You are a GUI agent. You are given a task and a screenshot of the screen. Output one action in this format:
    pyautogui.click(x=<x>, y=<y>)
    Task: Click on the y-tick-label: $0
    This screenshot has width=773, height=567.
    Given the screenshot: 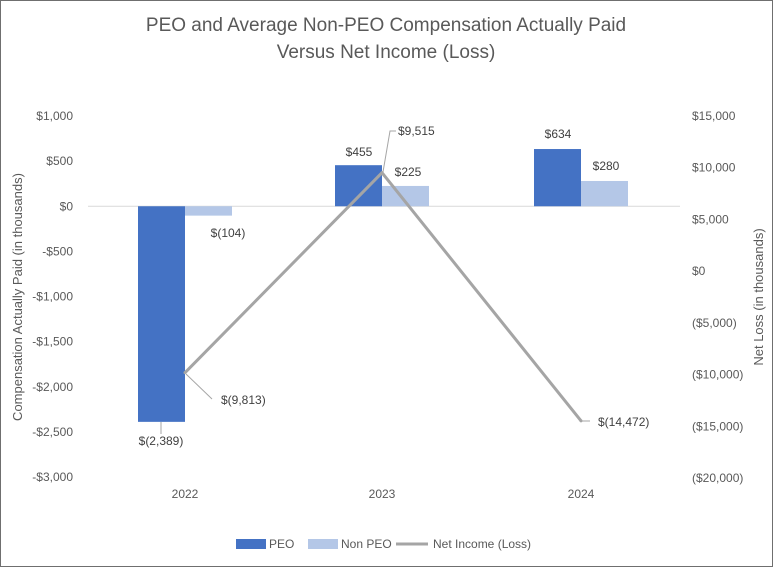 What is the action you would take?
    pyautogui.click(x=67, y=206)
    